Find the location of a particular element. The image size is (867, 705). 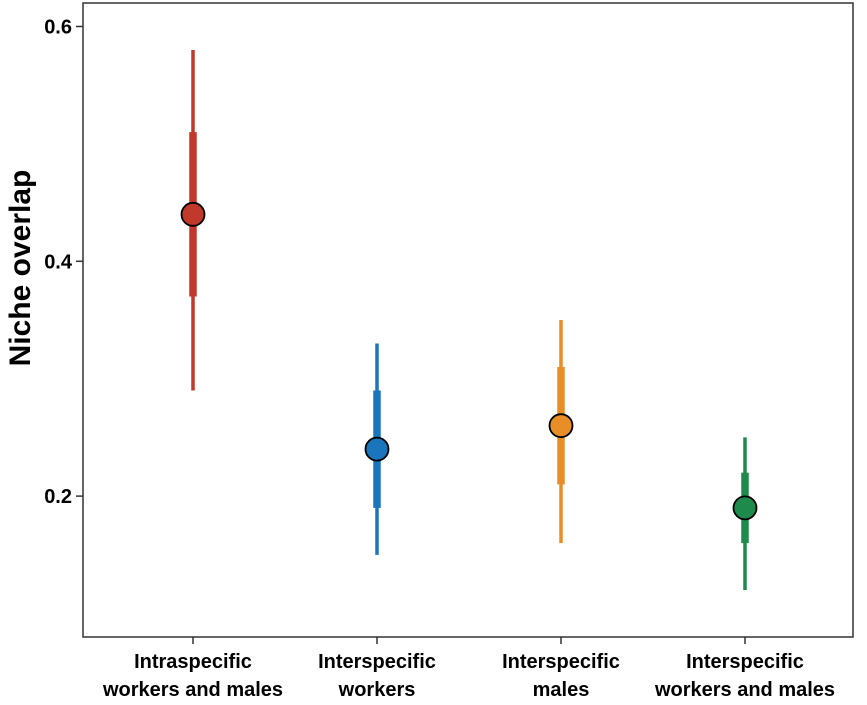

y-axis-title: Niche overlap is located at coordinates (20, 268).